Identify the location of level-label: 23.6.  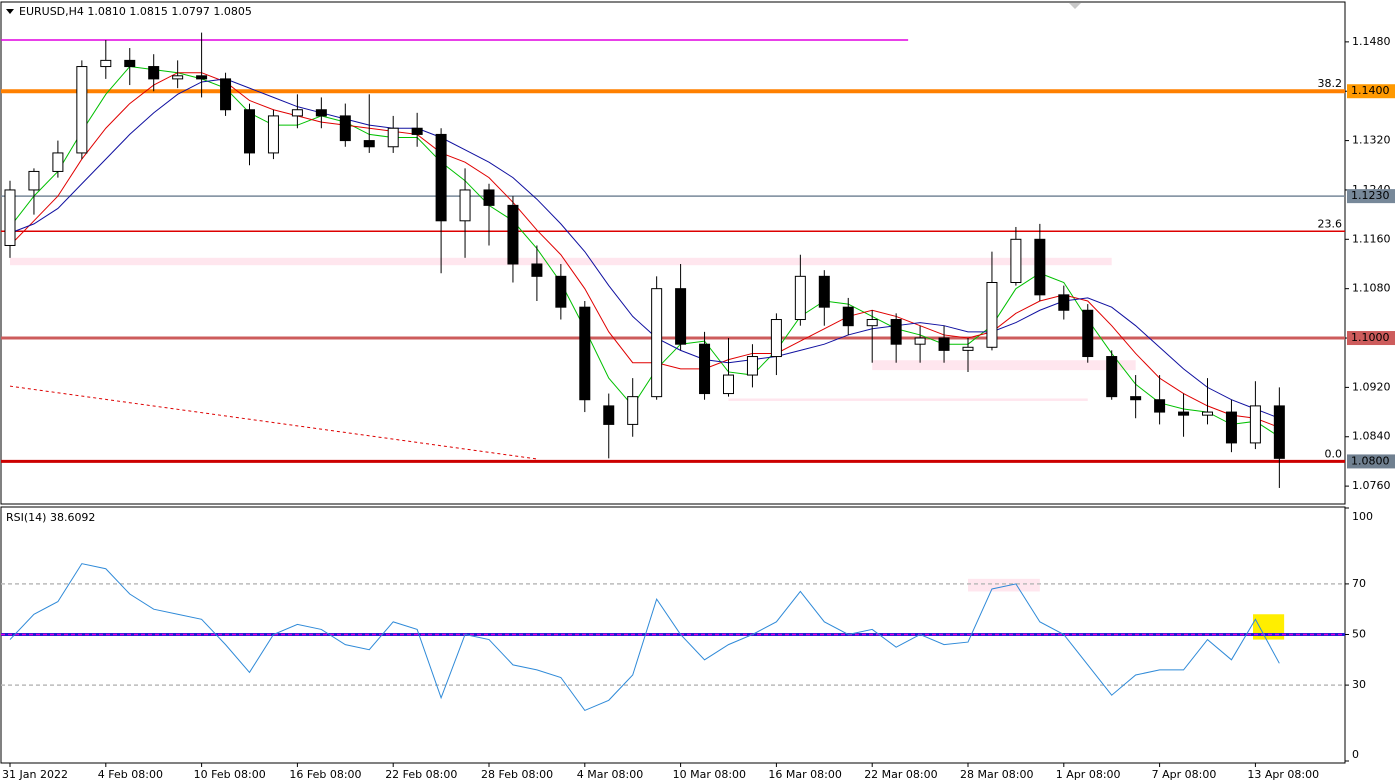
(1330, 223).